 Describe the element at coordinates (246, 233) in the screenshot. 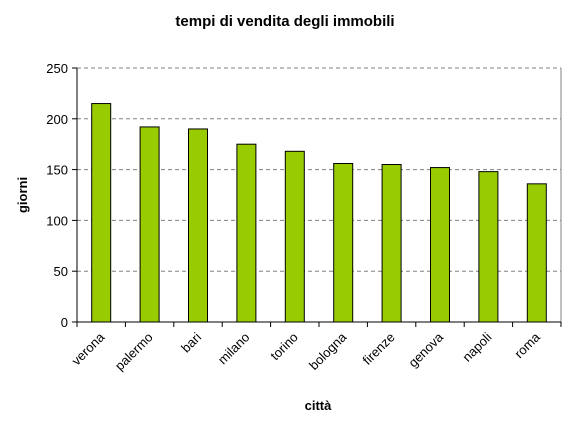

I see `bar-milano` at that location.